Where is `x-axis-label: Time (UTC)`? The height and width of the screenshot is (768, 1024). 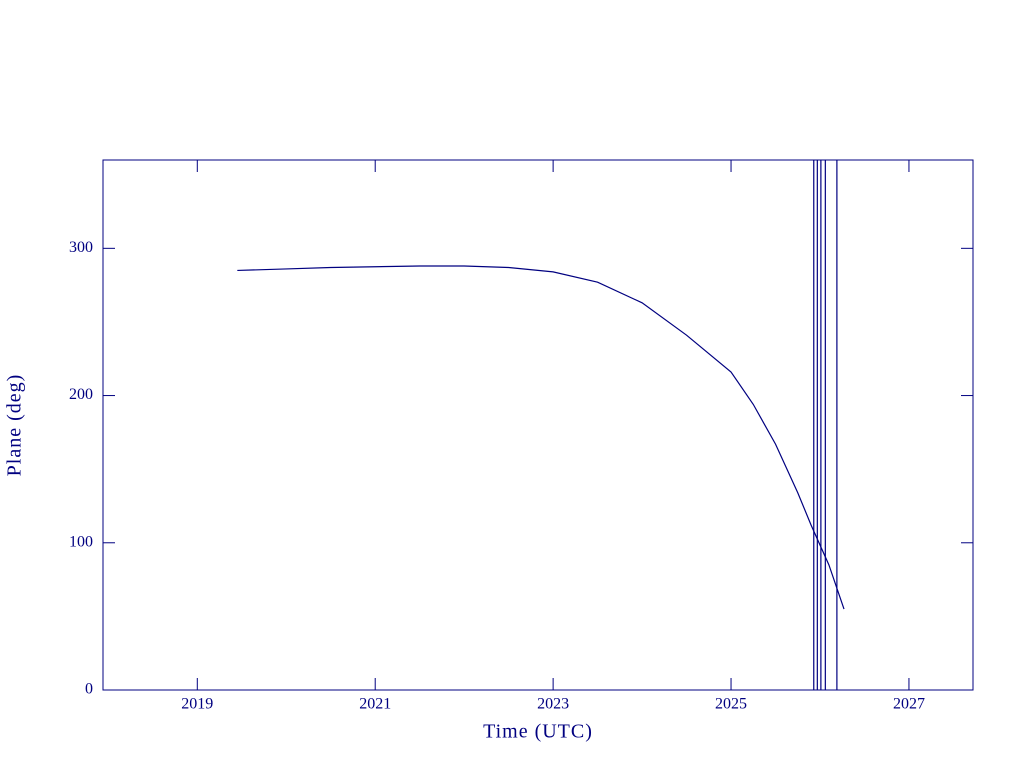 x-axis-label: Time (UTC) is located at coordinates (538, 732).